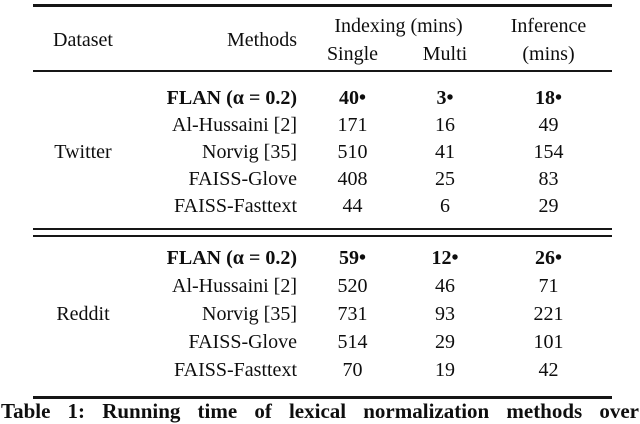  I want to click on inference-cell: 26•, so click(548, 258).